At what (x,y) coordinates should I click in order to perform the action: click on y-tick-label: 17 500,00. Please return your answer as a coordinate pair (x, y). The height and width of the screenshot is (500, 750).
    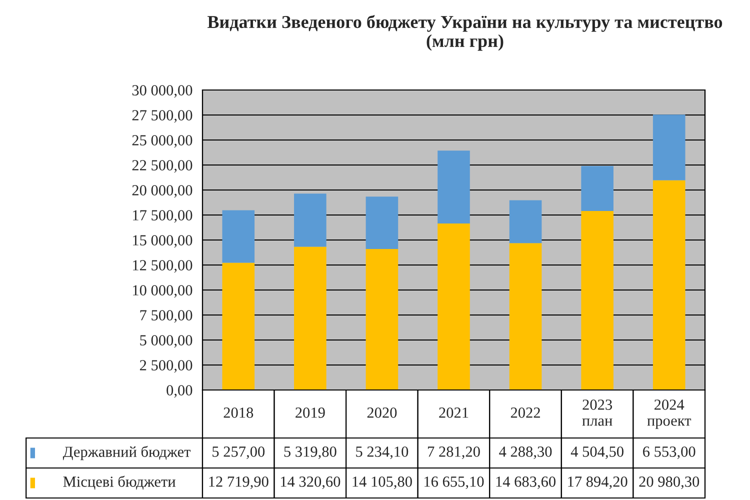
    Looking at the image, I should click on (162, 216).